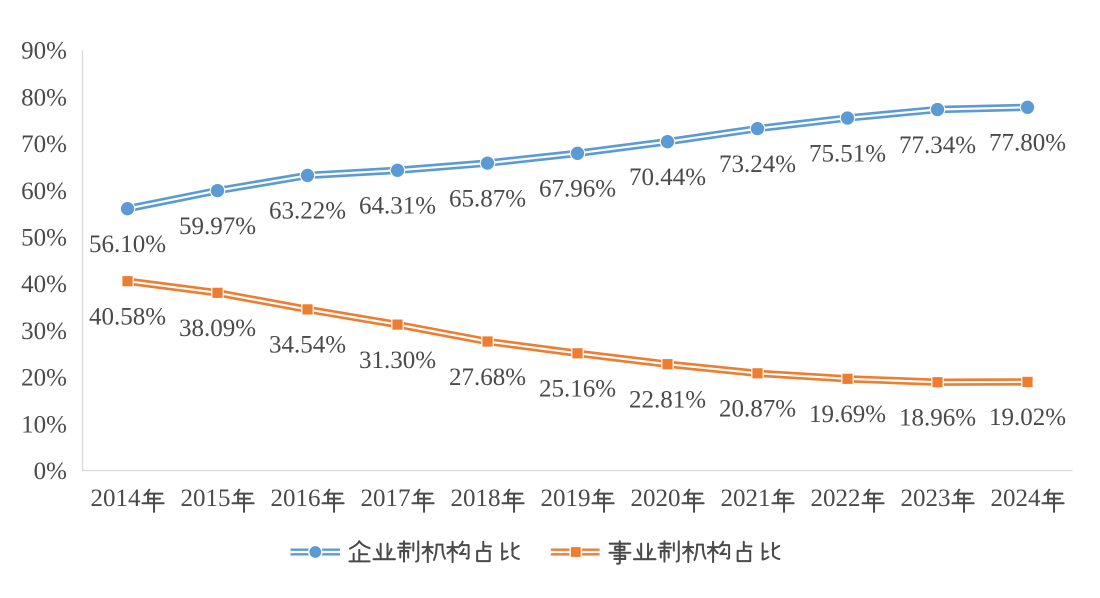  I want to click on svg-text: 77.80%, so click(1027, 143).